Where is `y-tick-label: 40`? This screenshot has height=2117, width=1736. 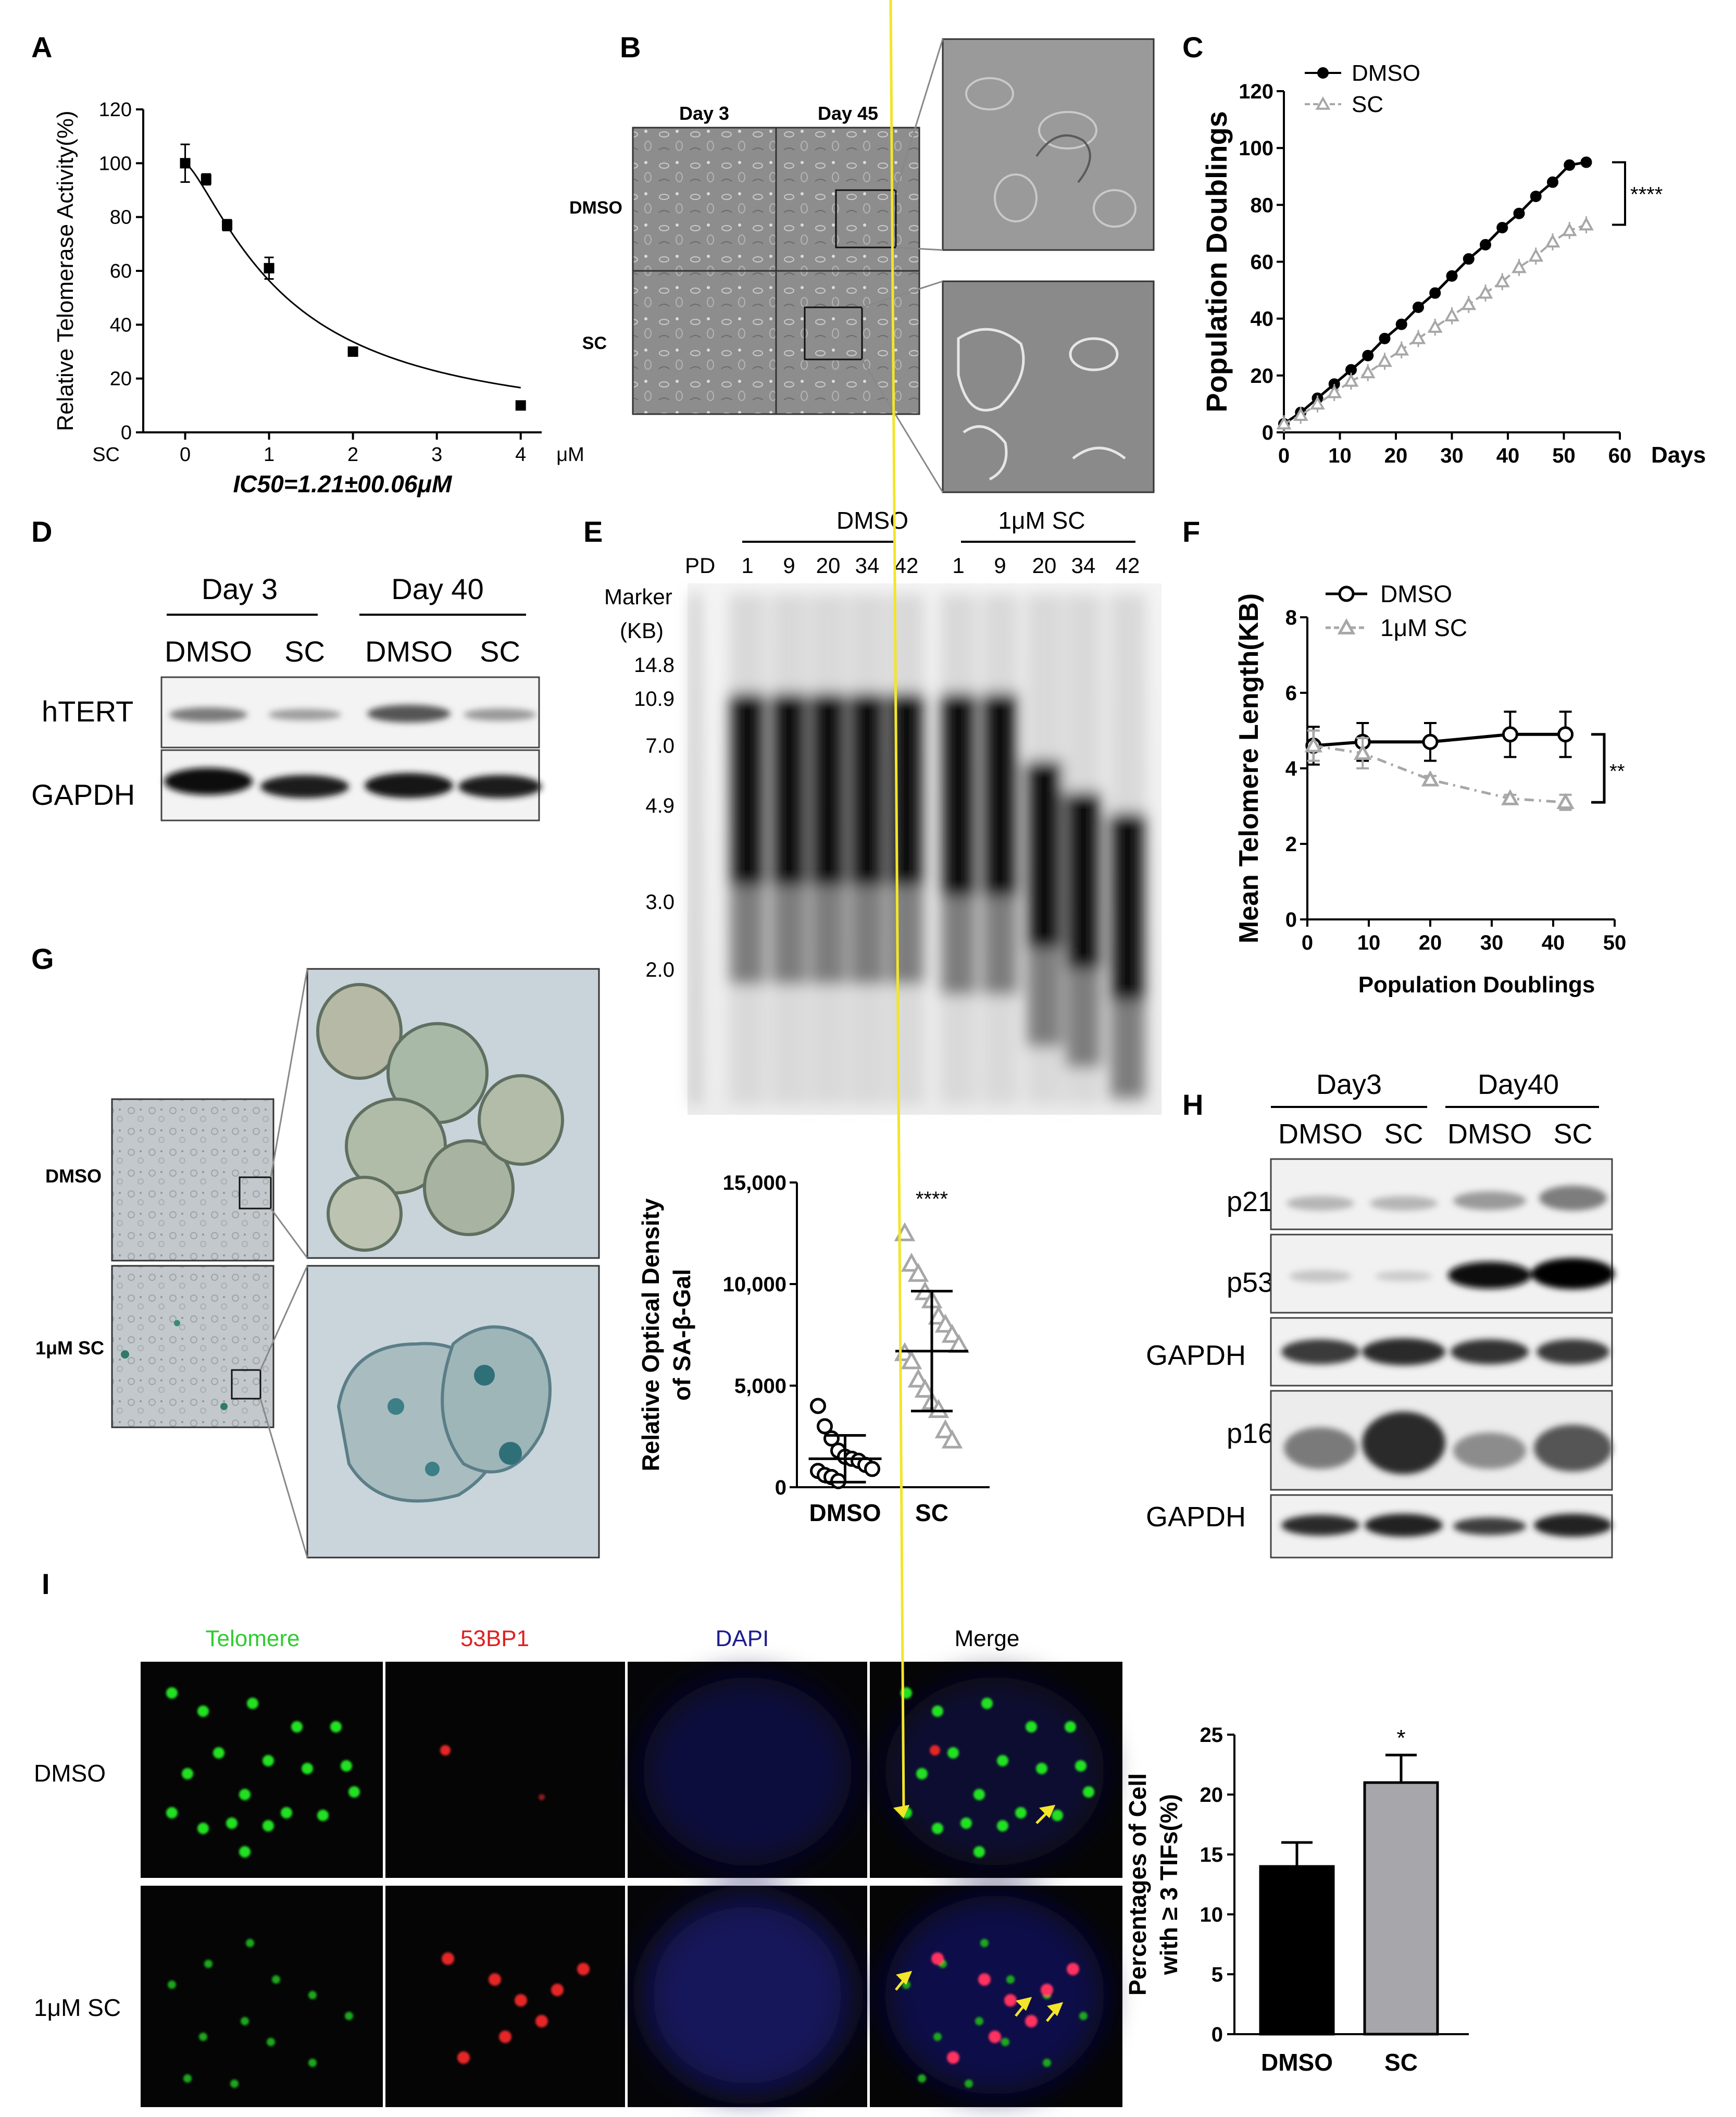 y-tick-label: 40 is located at coordinates (1262, 319).